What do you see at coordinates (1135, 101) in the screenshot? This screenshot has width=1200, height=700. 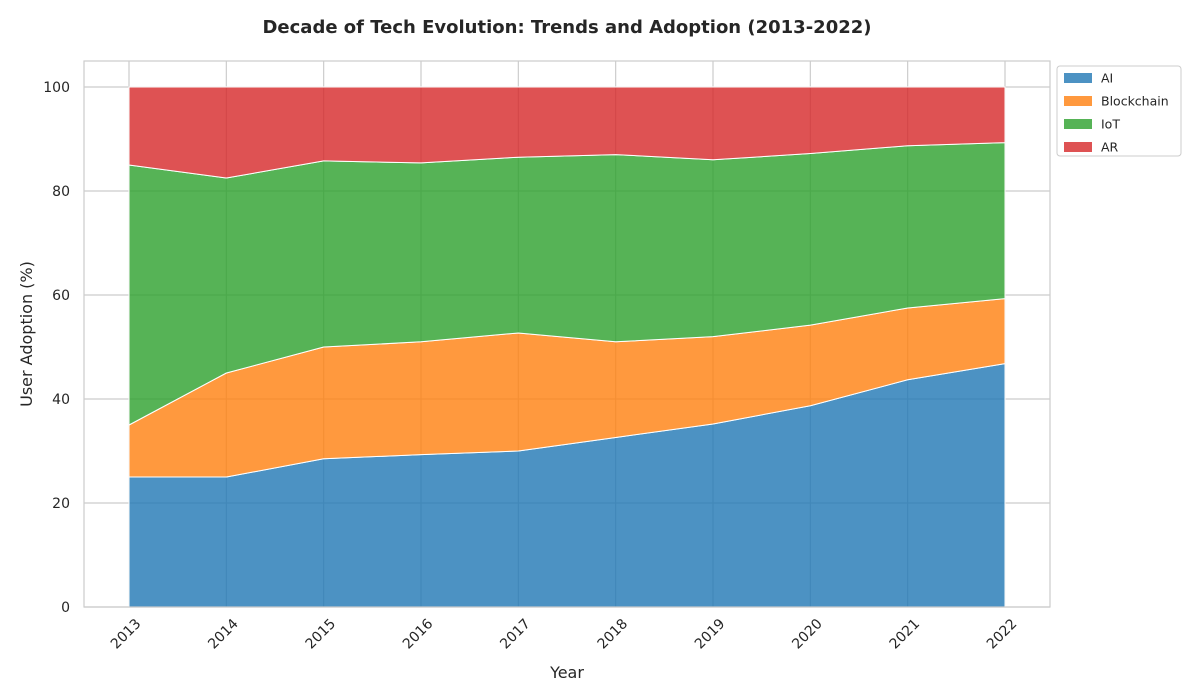 I see `legend-label-blockchain: Blockchain` at bounding box center [1135, 101].